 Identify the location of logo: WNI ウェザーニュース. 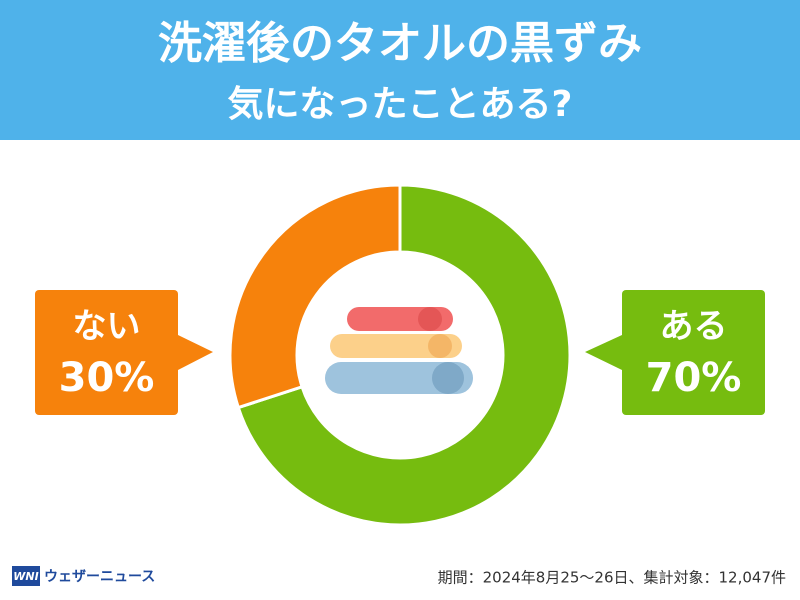
(83, 576).